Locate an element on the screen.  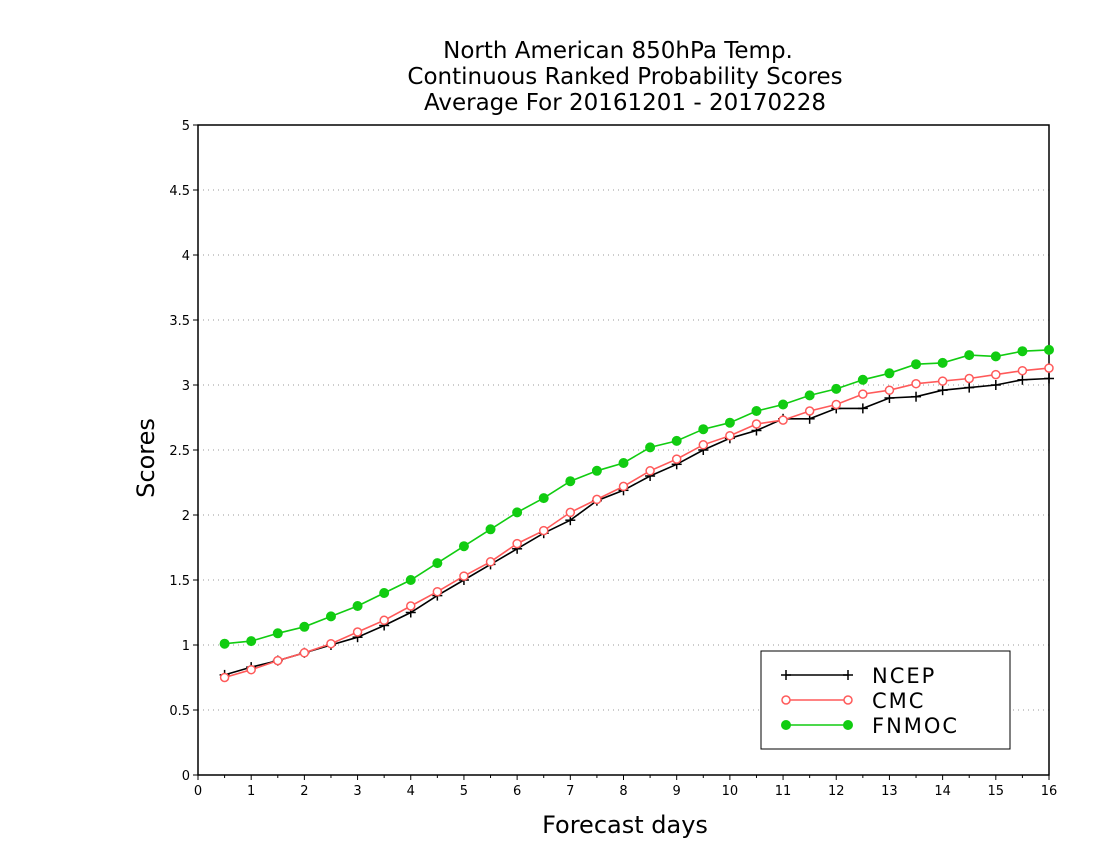
y-axis-title: Scores is located at coordinates (146, 458).